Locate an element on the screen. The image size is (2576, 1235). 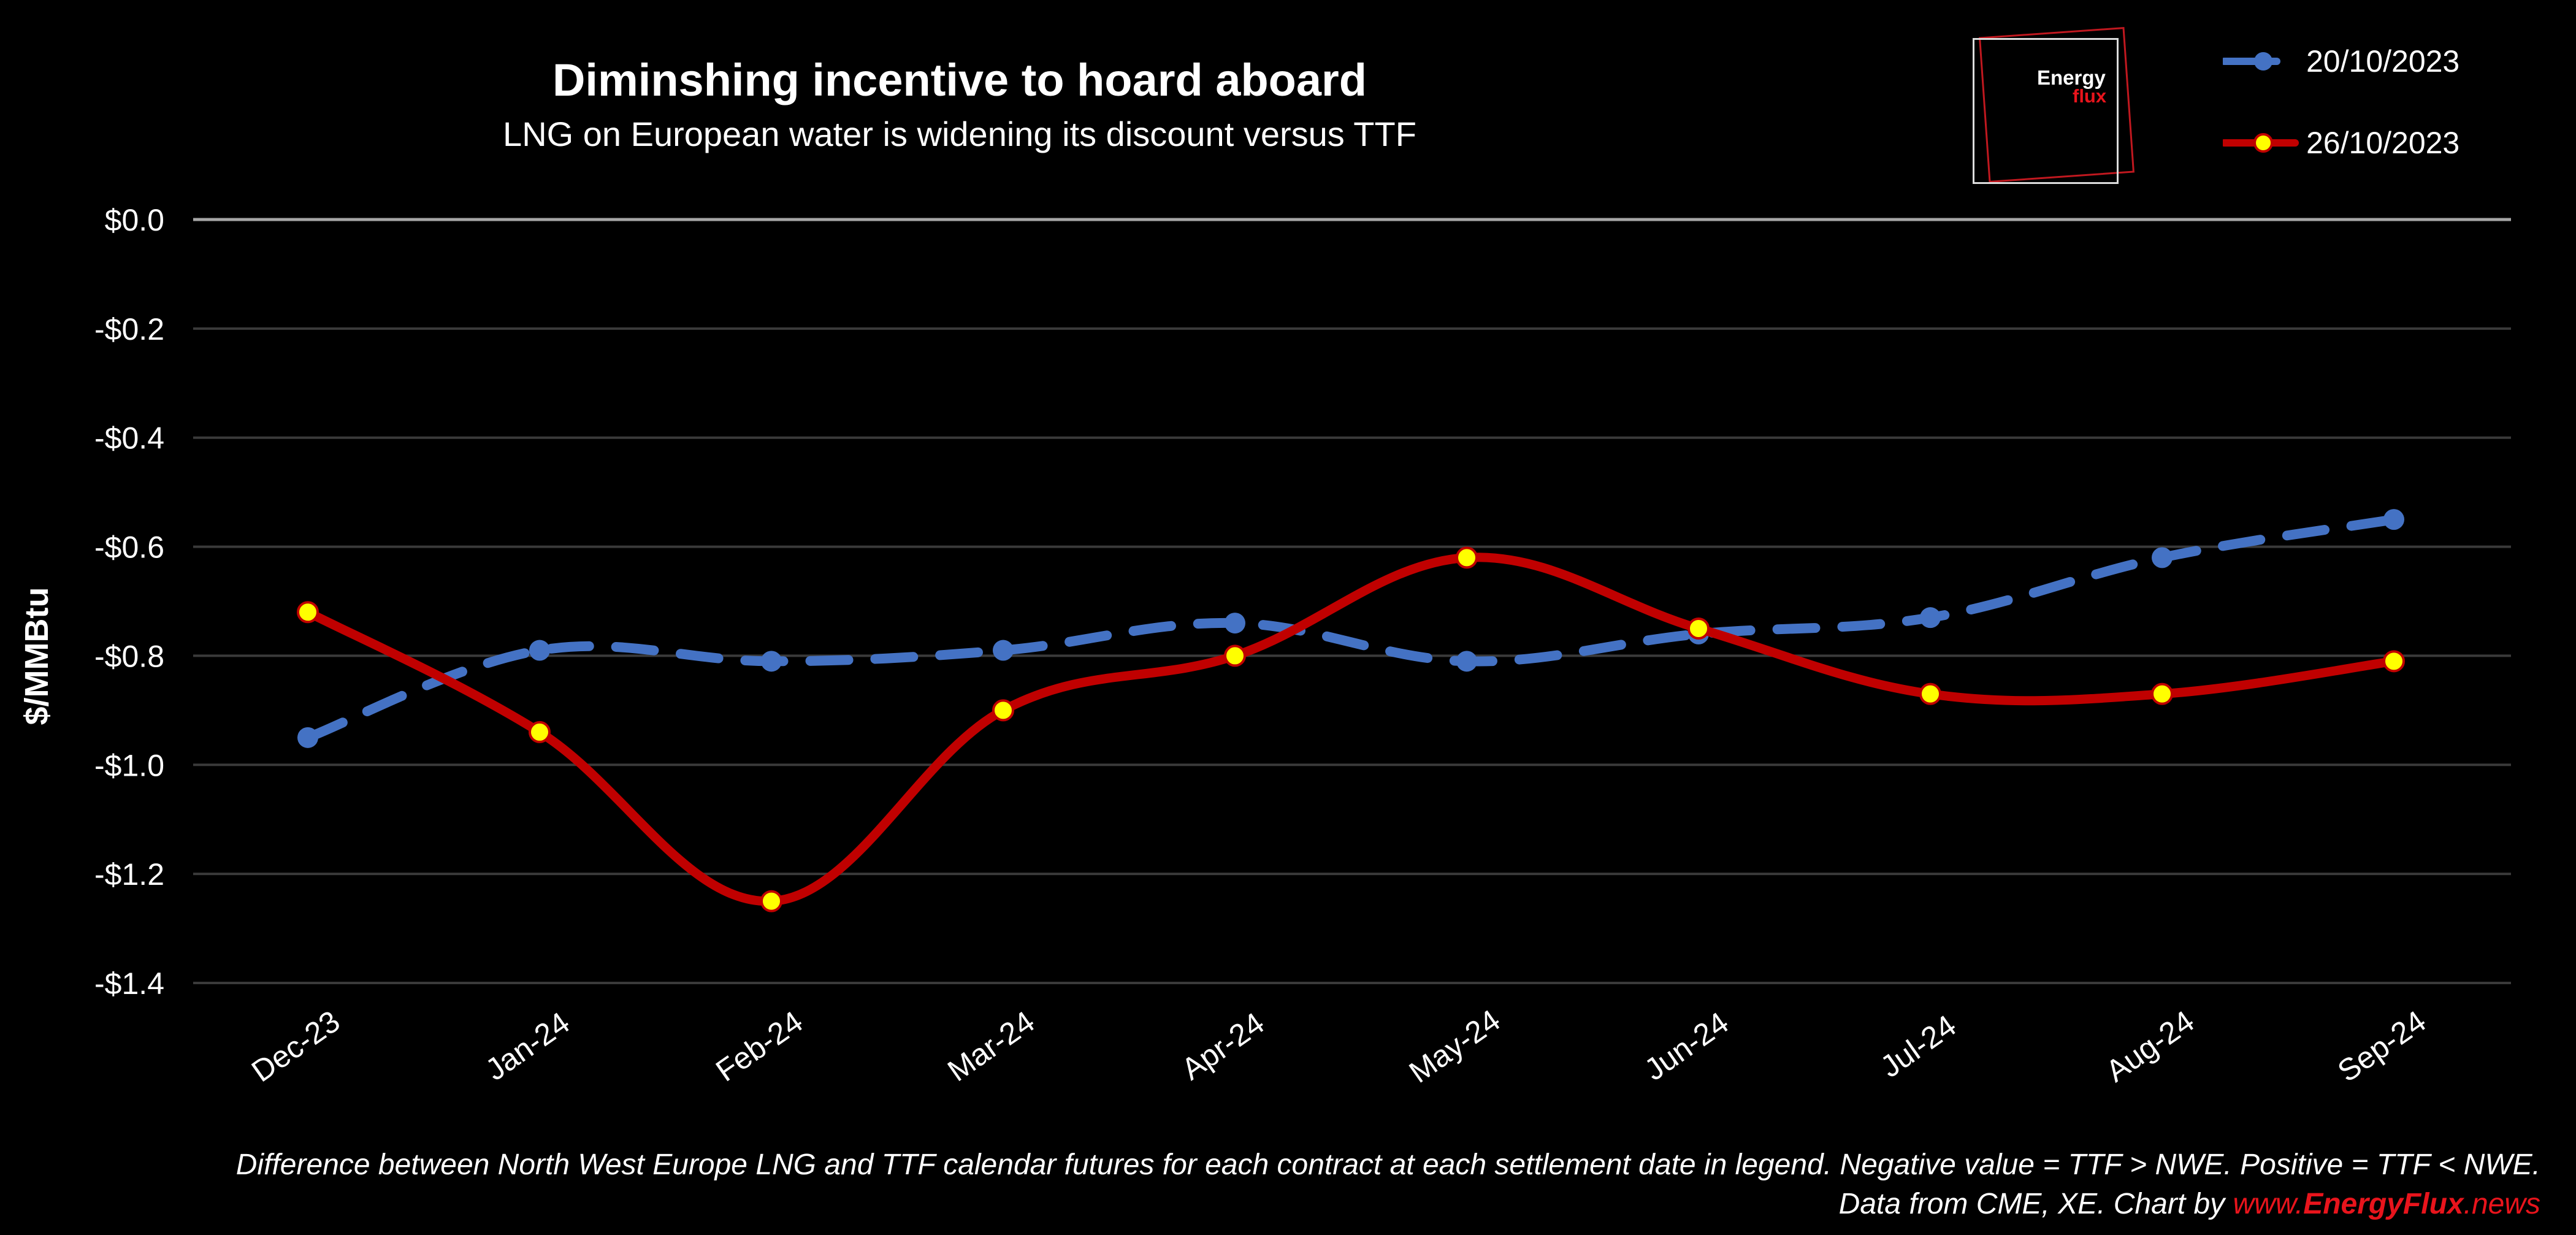
x-tick-label: Apr-24 is located at coordinates (1223, 1046).